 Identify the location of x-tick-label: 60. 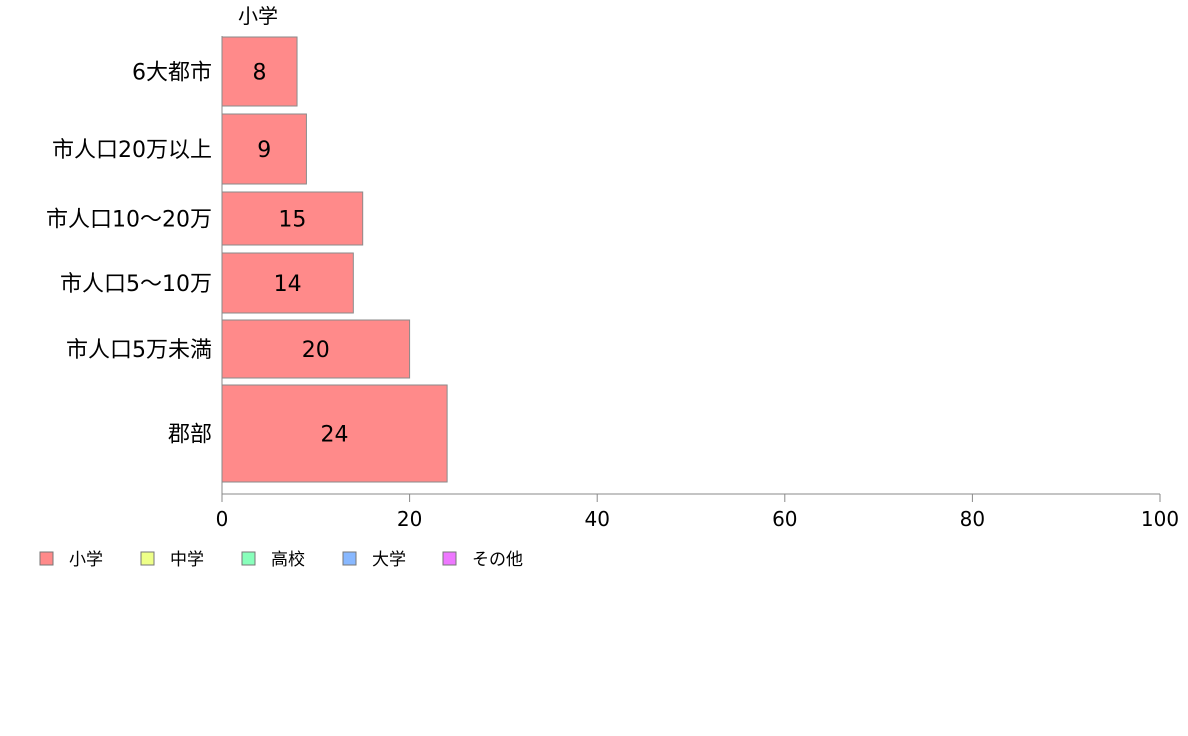
(784, 519).